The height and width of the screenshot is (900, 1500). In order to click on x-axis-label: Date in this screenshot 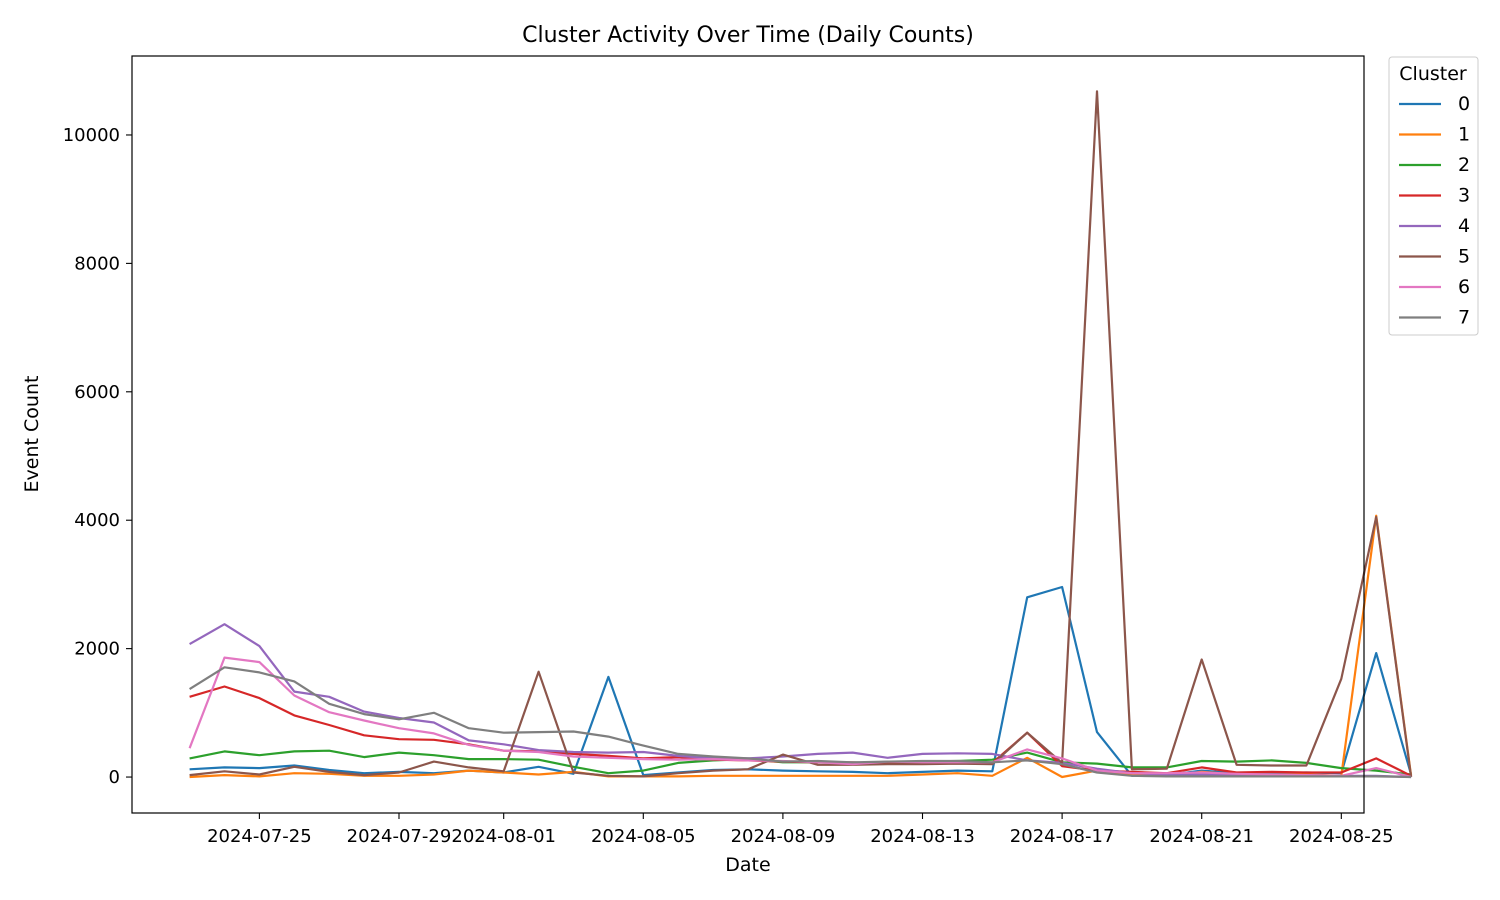, I will do `click(747, 865)`.